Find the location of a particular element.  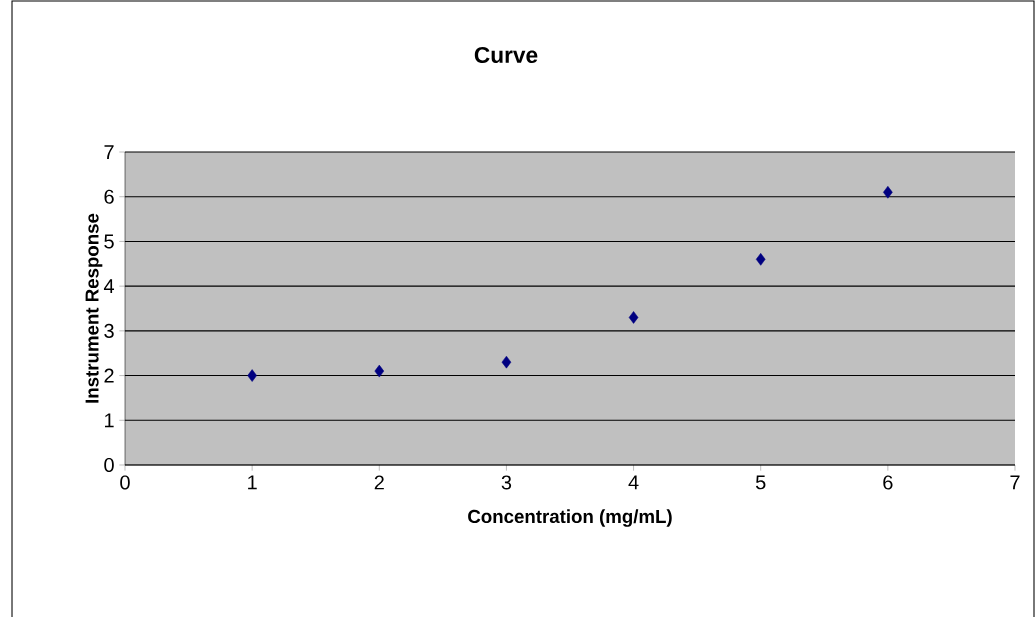

x-tick-label: 7 is located at coordinates (1015, 482).